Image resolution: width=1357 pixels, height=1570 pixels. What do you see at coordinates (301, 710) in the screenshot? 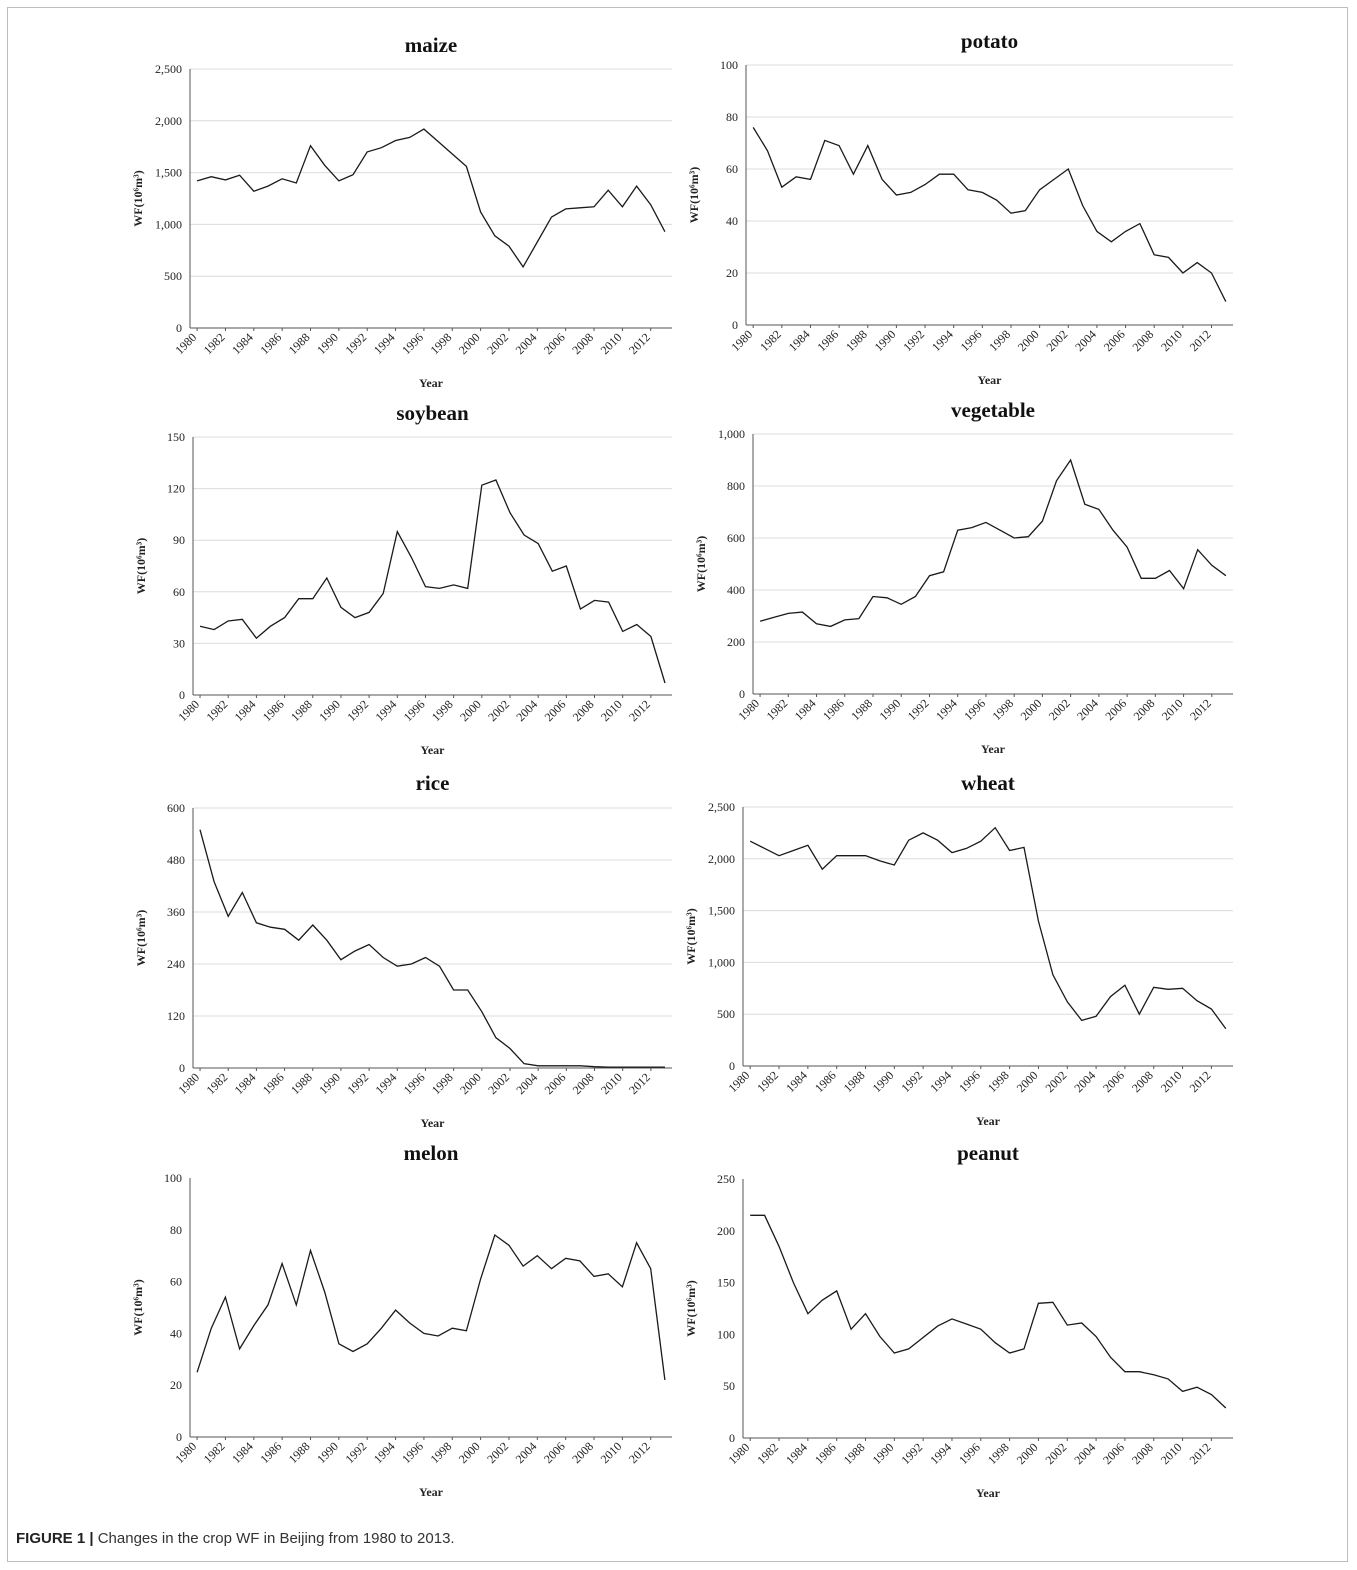
I see `chart-soybean-xtick-label: 1988` at bounding box center [301, 710].